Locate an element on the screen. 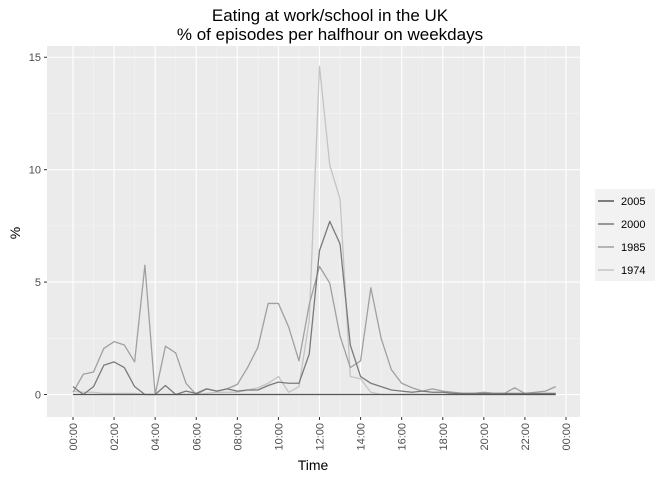 The height and width of the screenshot is (480, 672). x-tick-label: 04:00 is located at coordinates (156, 437).